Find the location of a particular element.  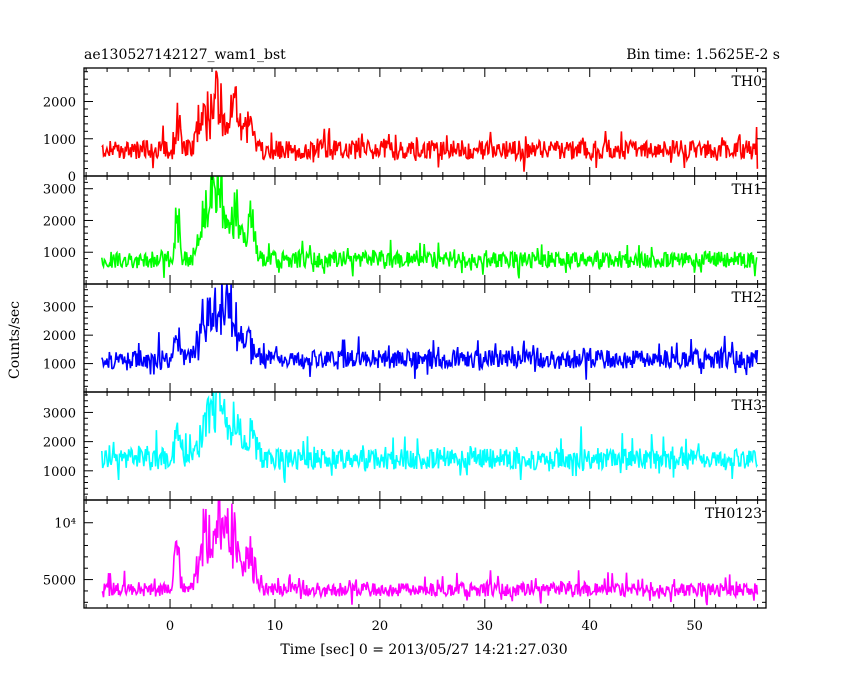

x-tick-label: 10 is located at coordinates (275, 626).